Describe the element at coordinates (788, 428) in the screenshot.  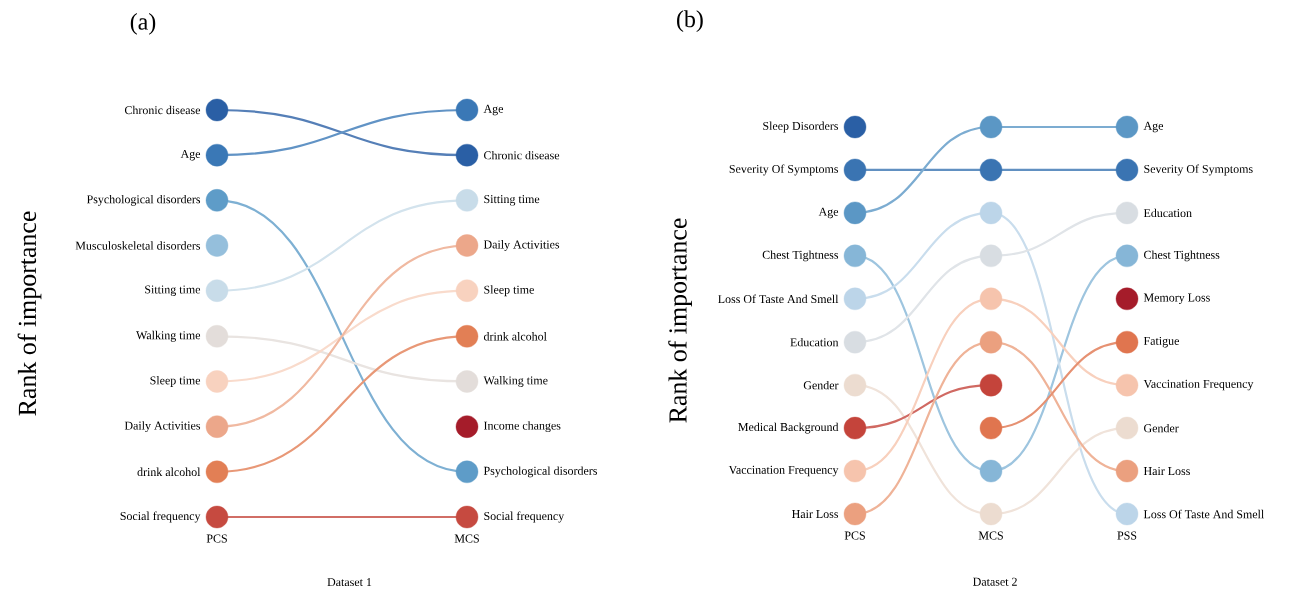
I see `series-label: Medical Background` at that location.